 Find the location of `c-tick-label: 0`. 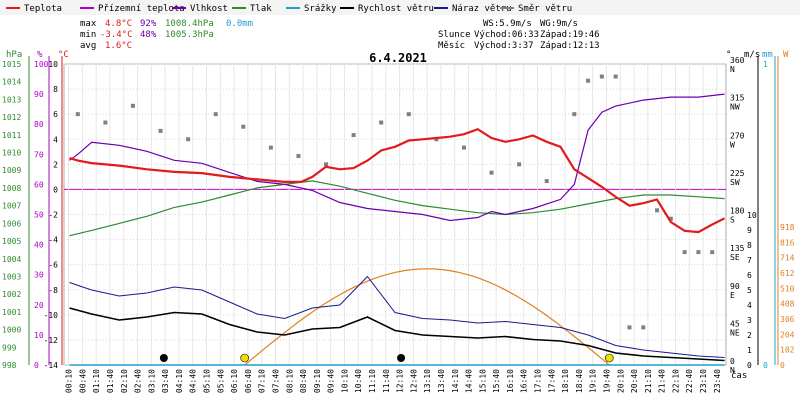

c-tick-label: 0 is located at coordinates (55, 189).